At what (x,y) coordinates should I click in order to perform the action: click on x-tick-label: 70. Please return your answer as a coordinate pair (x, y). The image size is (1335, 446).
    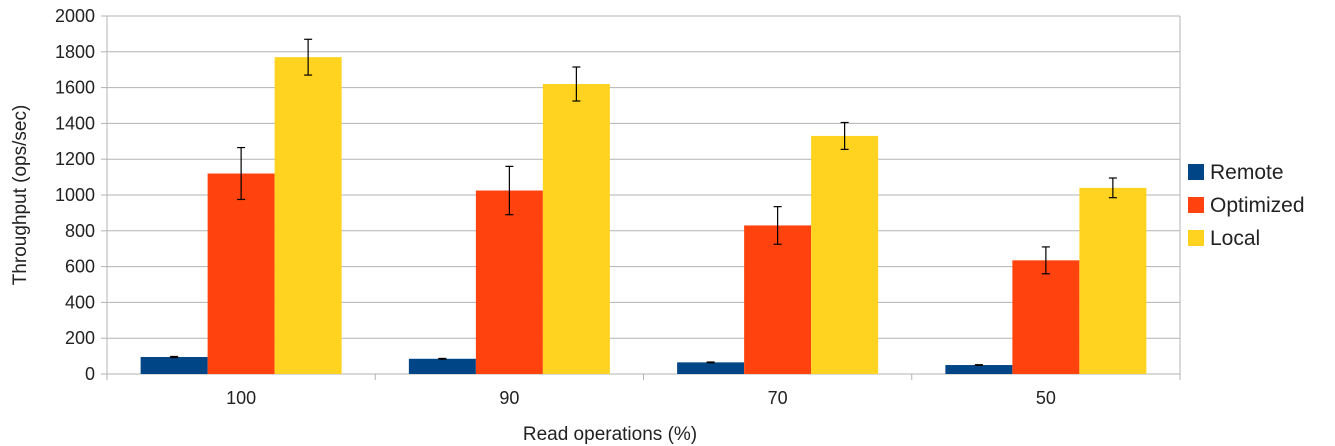
    Looking at the image, I should click on (778, 398).